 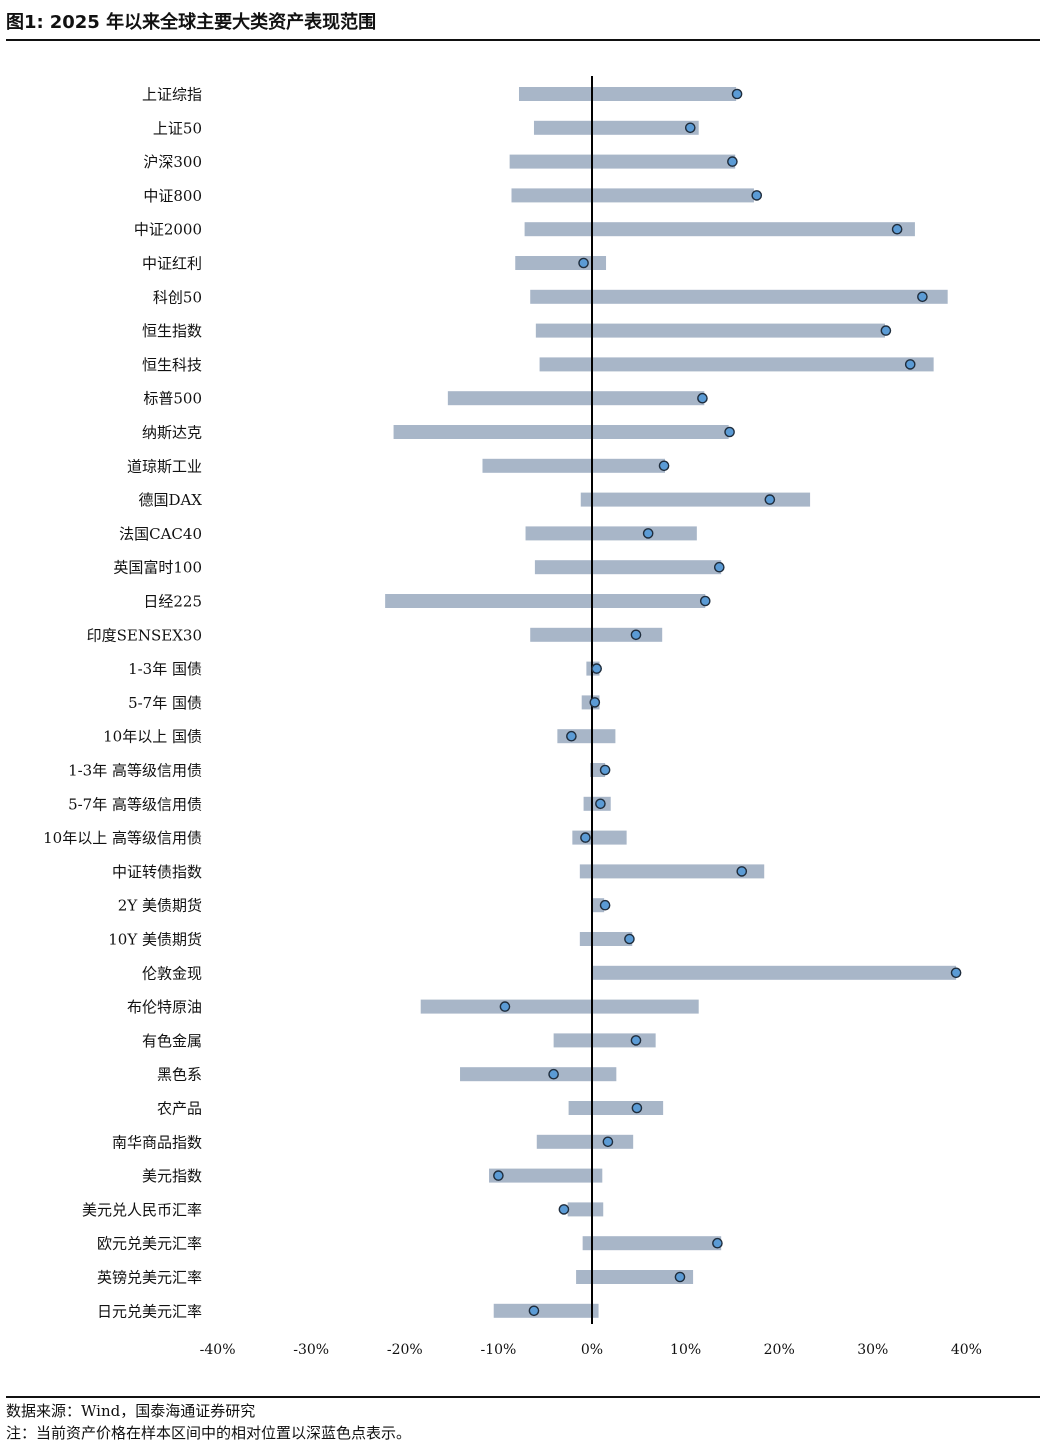 I want to click on x-tick-label: -40%, so click(x=218, y=1350).